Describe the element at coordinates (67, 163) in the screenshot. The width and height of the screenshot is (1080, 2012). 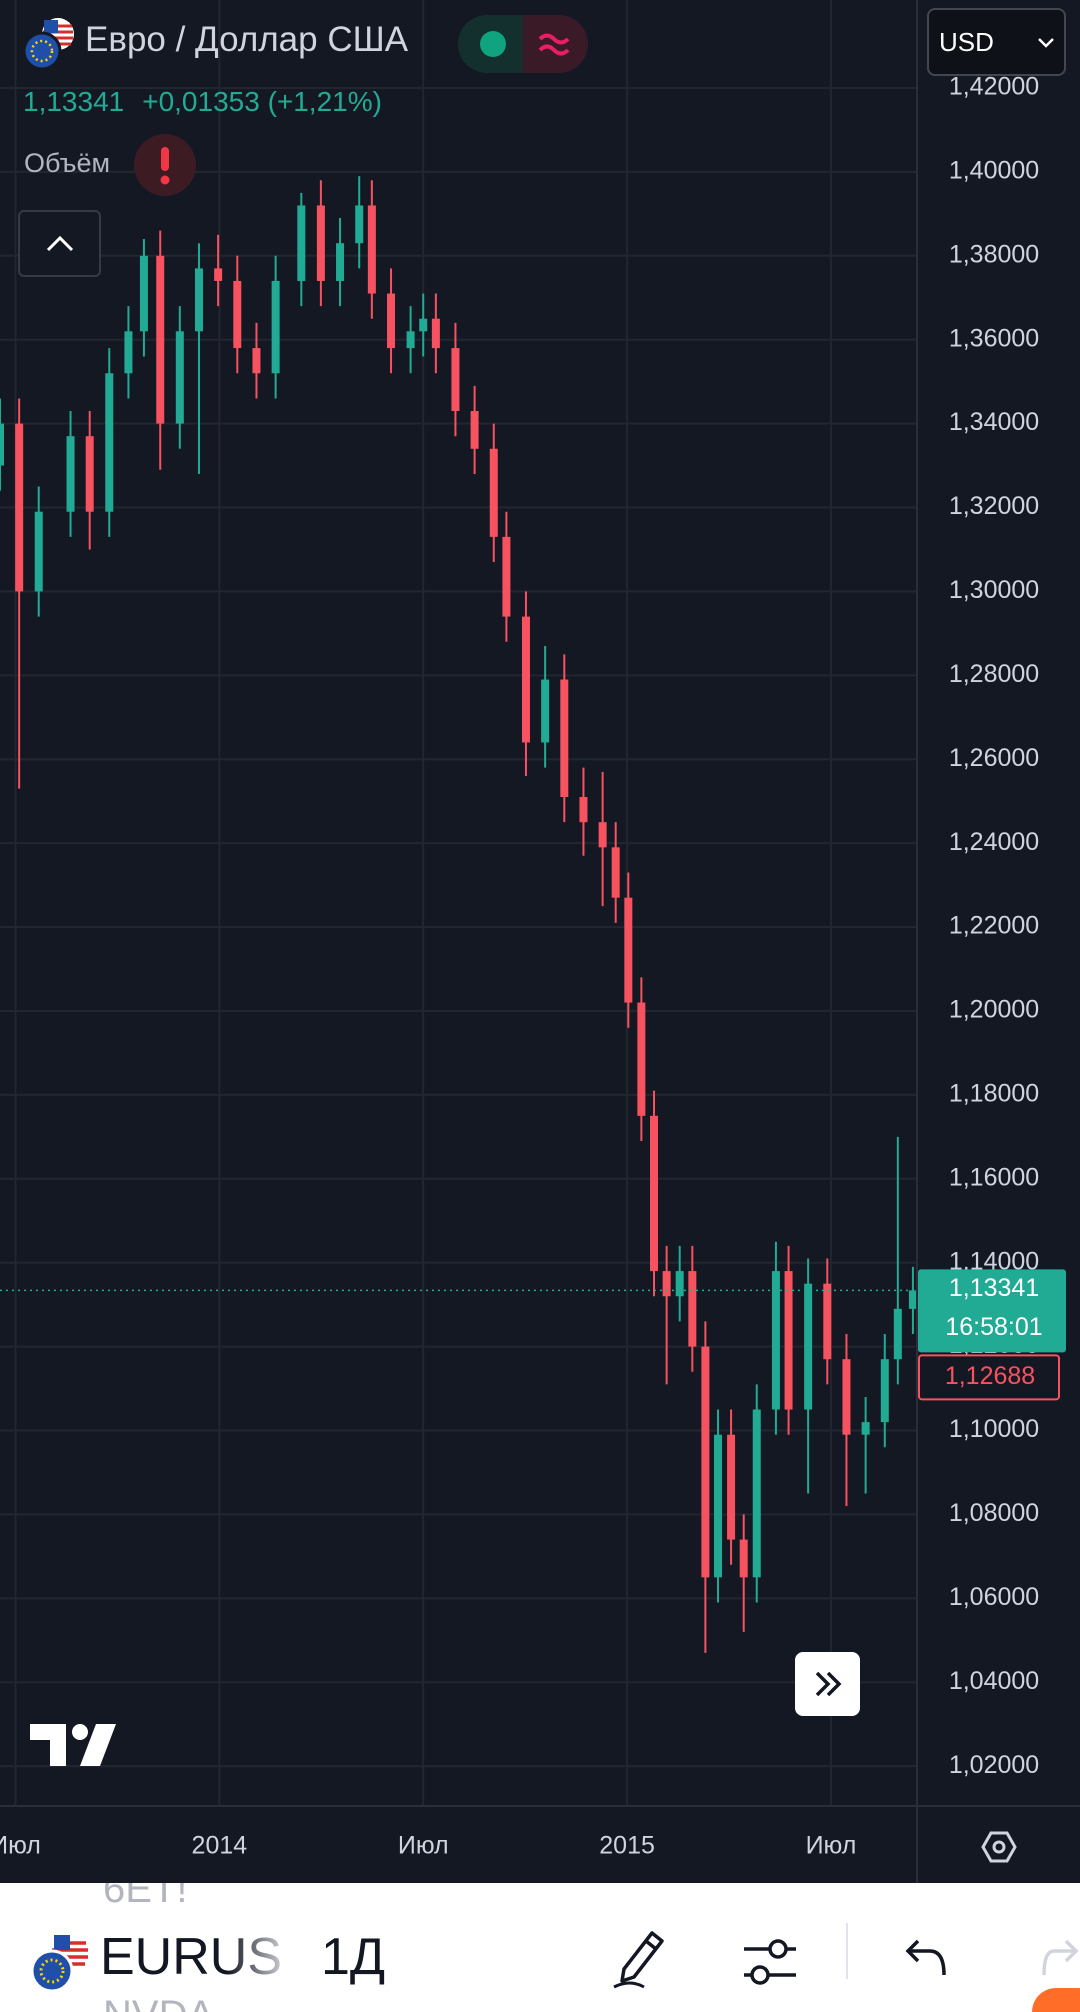
I see `volume-label: Объём` at that location.